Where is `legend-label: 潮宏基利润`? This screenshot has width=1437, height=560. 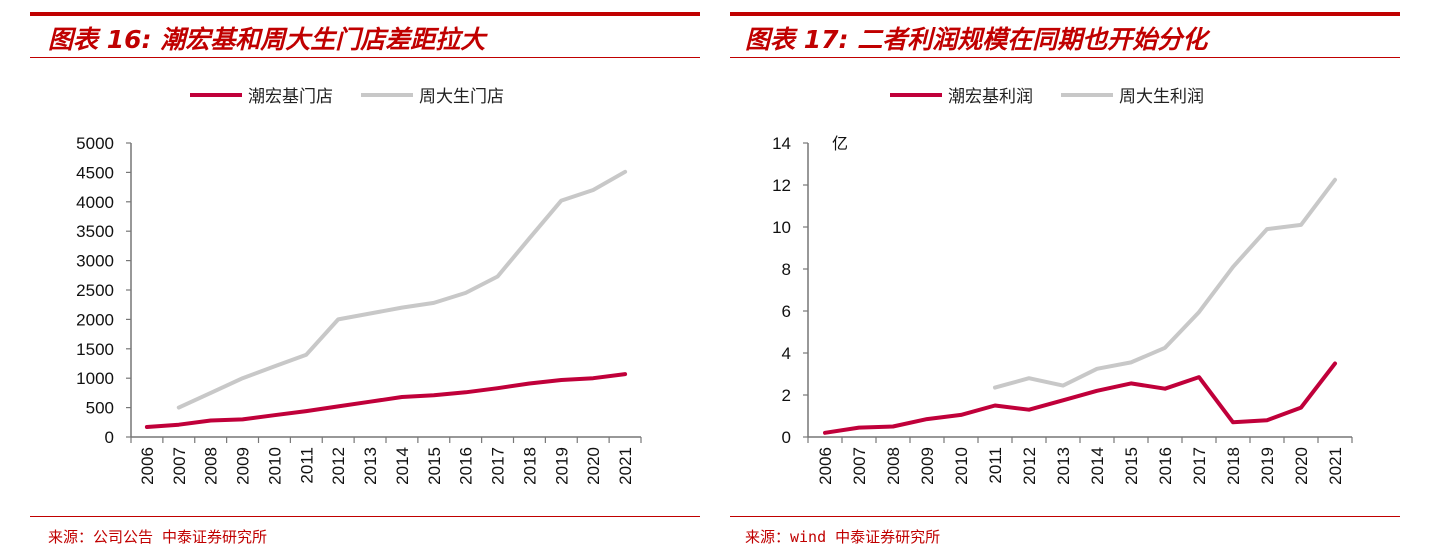 legend-label: 潮宏基利润 is located at coordinates (990, 97).